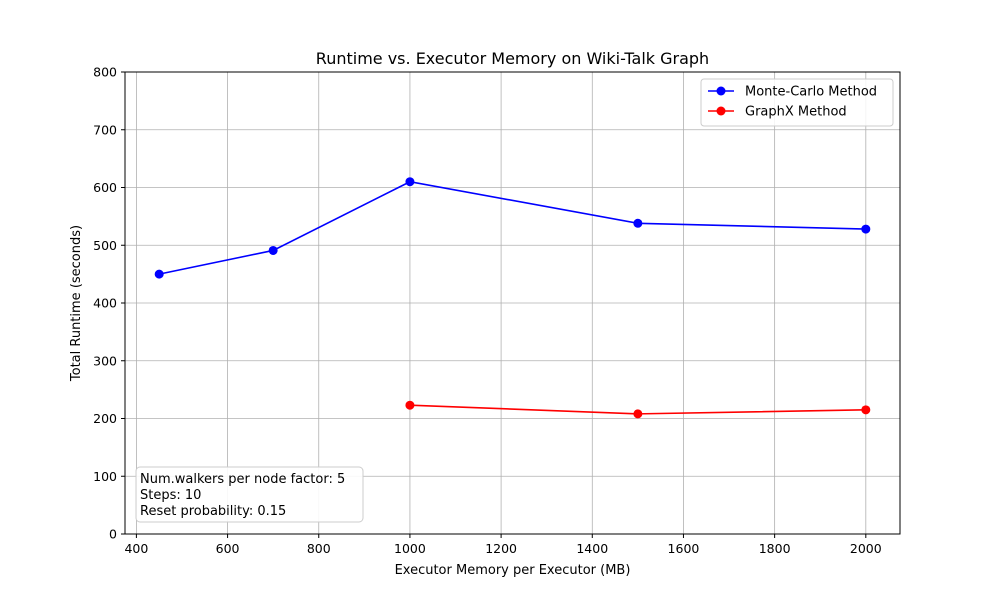 Image resolution: width=1000 pixels, height=600 pixels. What do you see at coordinates (592, 548) in the screenshot?
I see `x-tick-label: 1400` at bounding box center [592, 548].